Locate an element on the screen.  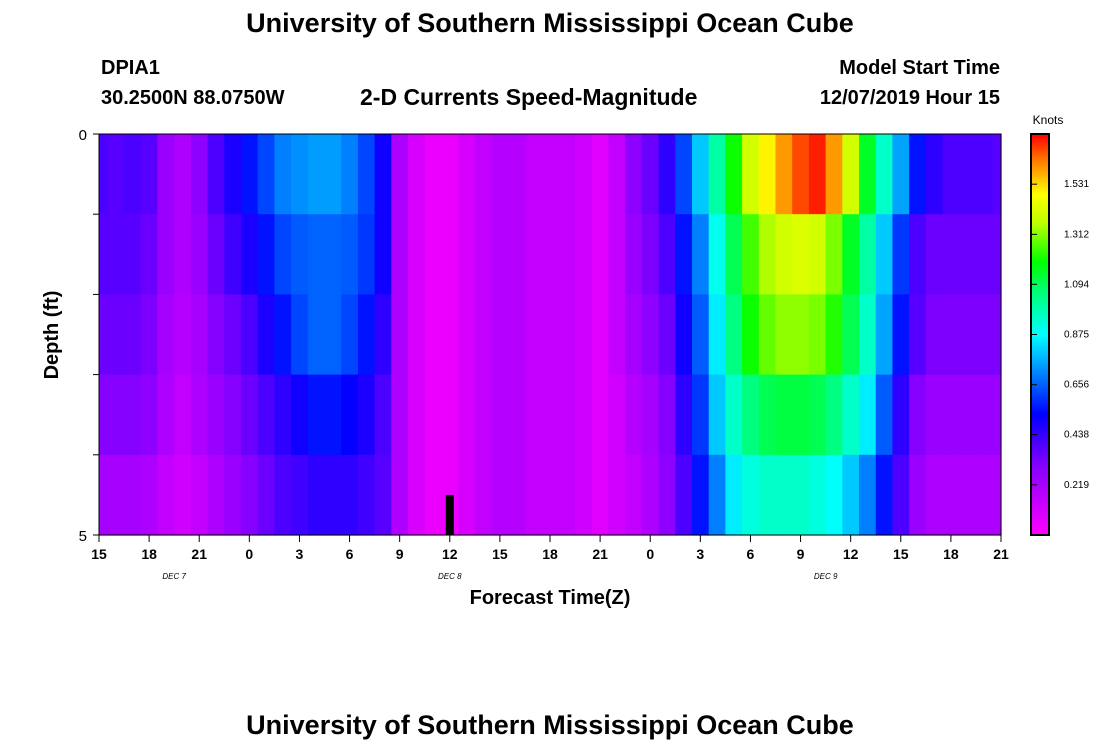
y-tick-label: 0 is located at coordinates (83, 135).